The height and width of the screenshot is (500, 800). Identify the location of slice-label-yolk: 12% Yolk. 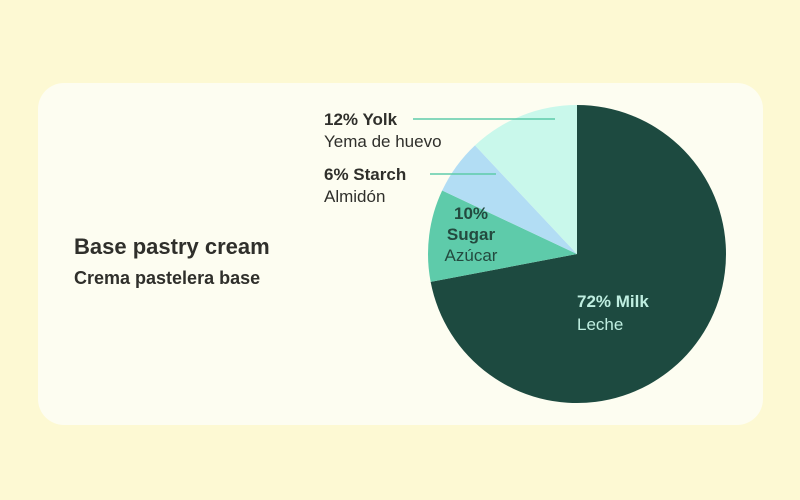
(361, 119).